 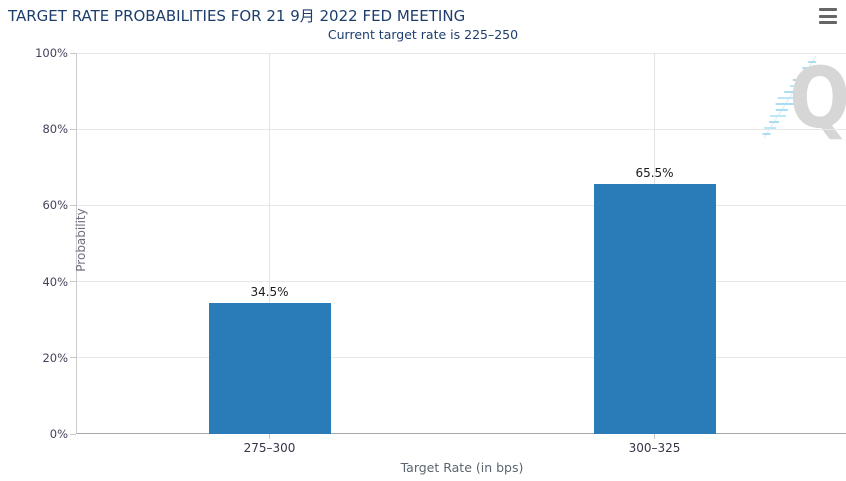 I want to click on bar-value-label: 34.5%, so click(x=269, y=291).